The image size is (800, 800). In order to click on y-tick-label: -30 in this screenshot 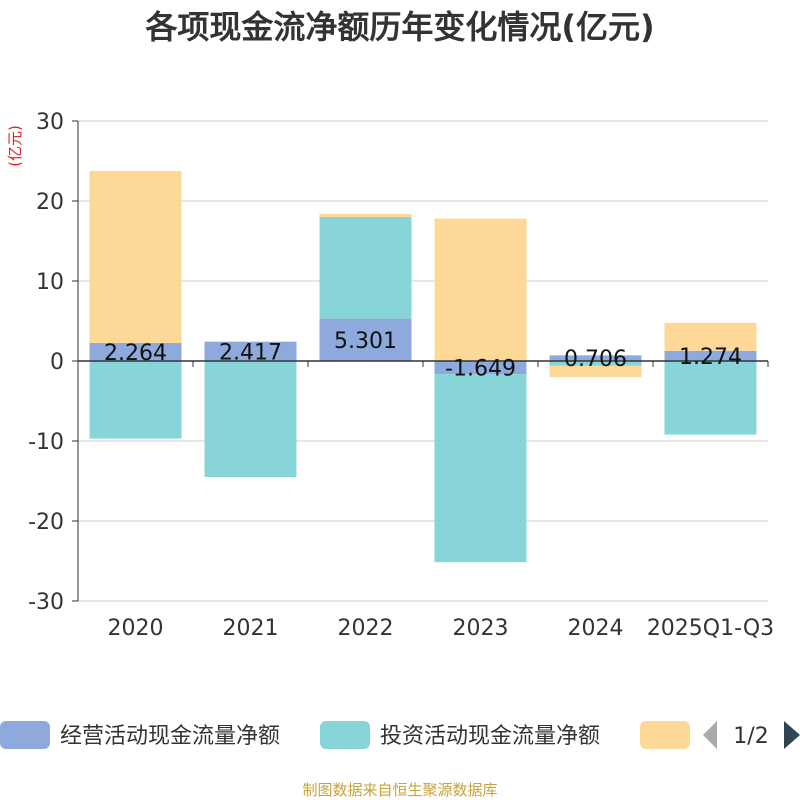, I will do `click(46, 602)`.